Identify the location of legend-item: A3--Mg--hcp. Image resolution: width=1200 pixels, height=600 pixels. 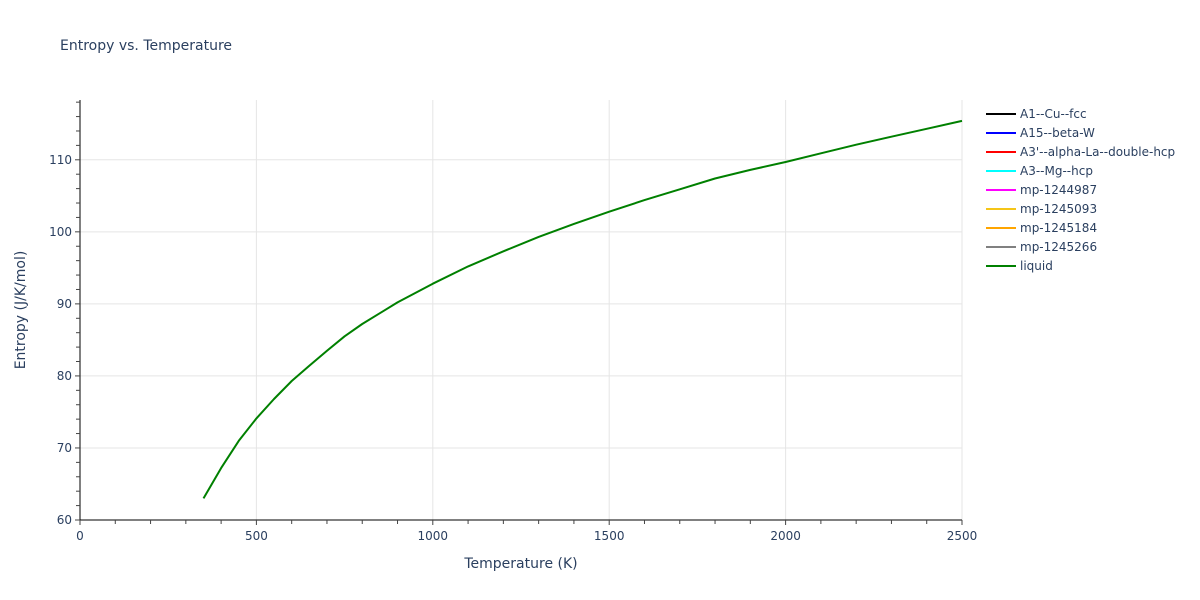
(1039, 171).